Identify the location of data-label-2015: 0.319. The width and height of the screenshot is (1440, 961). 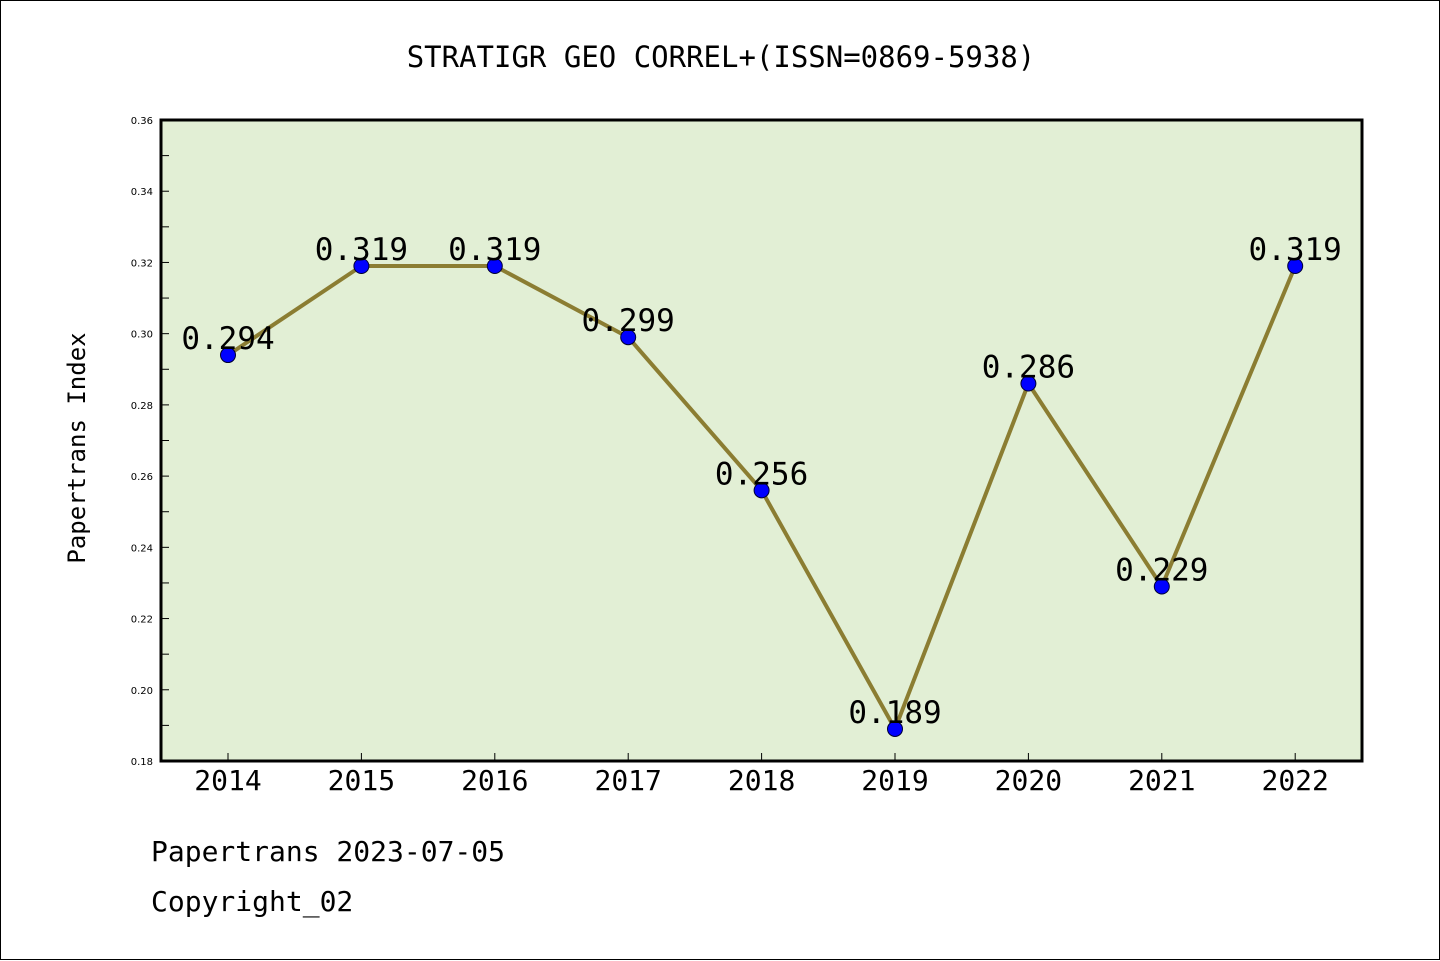
(361, 250).